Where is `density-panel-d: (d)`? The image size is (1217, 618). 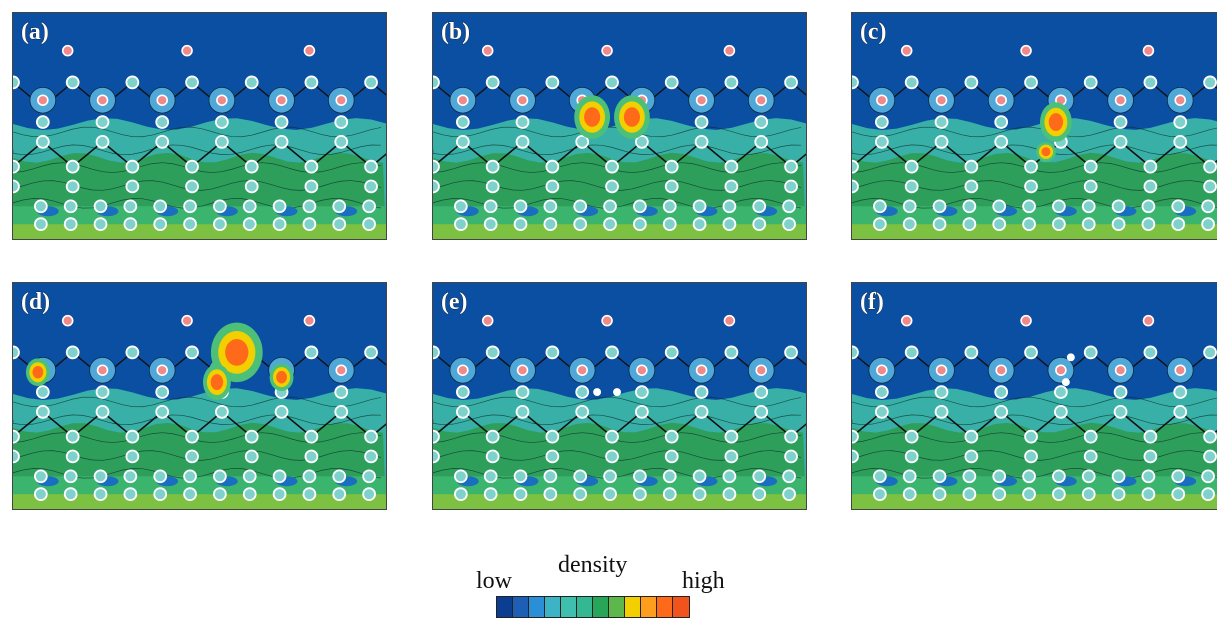
density-panel-d: (d) is located at coordinates (199, 396).